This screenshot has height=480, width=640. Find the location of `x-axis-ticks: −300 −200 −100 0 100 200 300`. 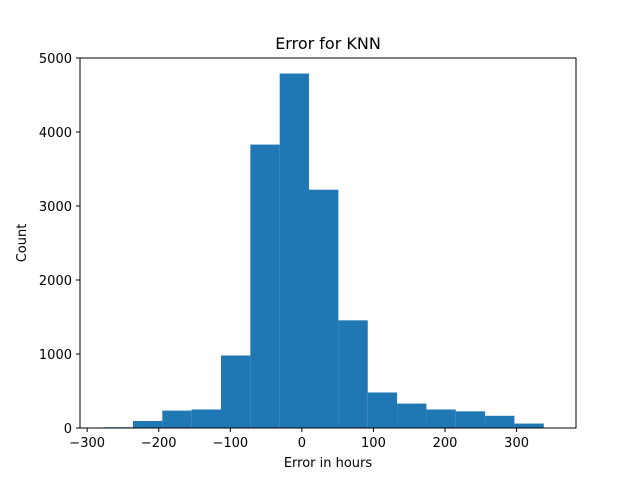

x-axis-ticks: −300 −200 −100 0 100 200 300 is located at coordinates (299, 439).